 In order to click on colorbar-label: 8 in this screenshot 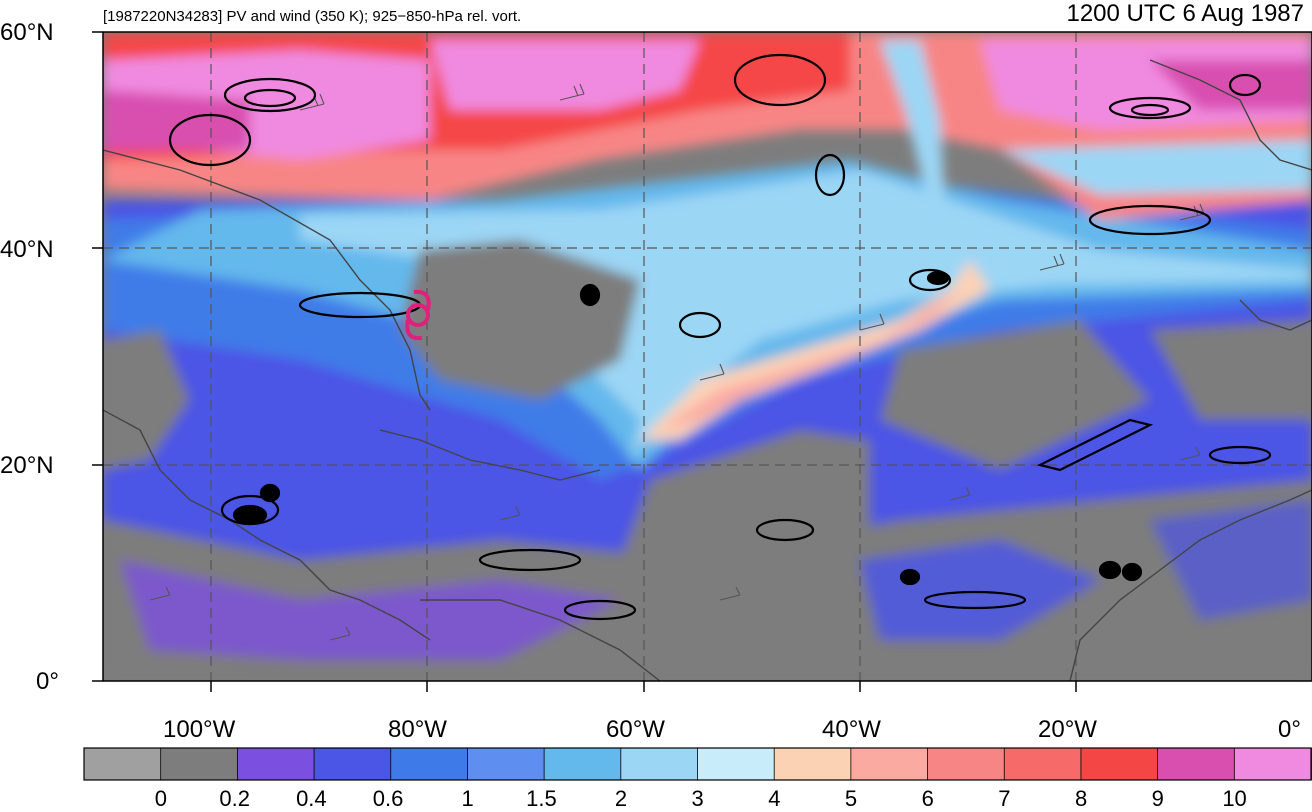, I will do `click(1081, 798)`.